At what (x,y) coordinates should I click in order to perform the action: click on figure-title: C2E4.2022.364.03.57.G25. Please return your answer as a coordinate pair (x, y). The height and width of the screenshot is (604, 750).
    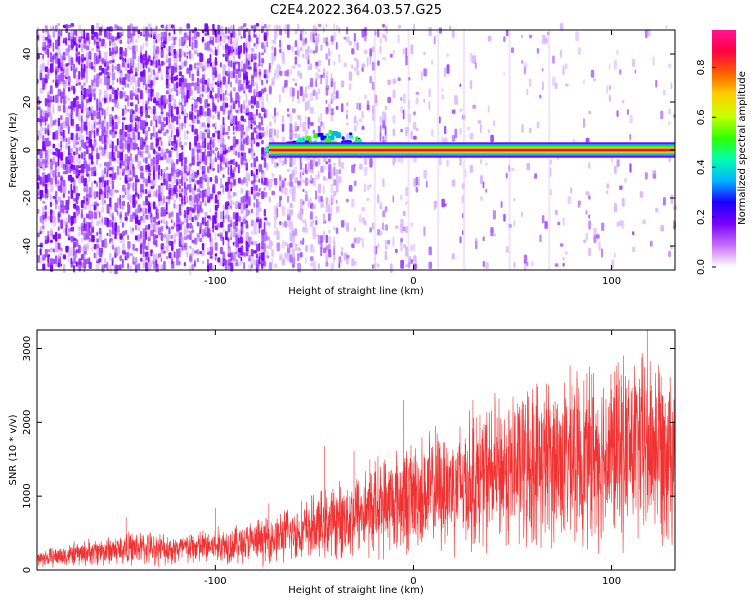
    Looking at the image, I should click on (356, 10).